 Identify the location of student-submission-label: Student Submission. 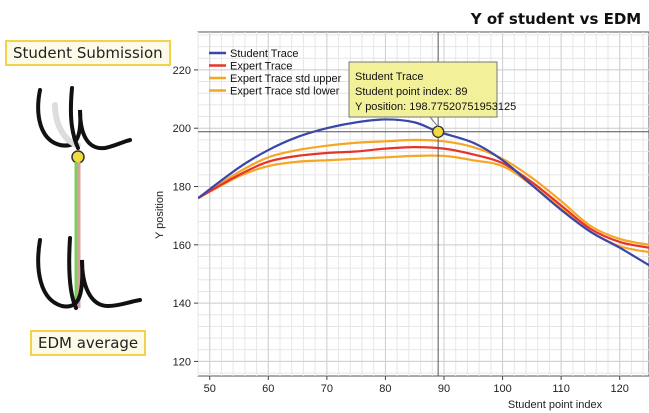
(88, 53).